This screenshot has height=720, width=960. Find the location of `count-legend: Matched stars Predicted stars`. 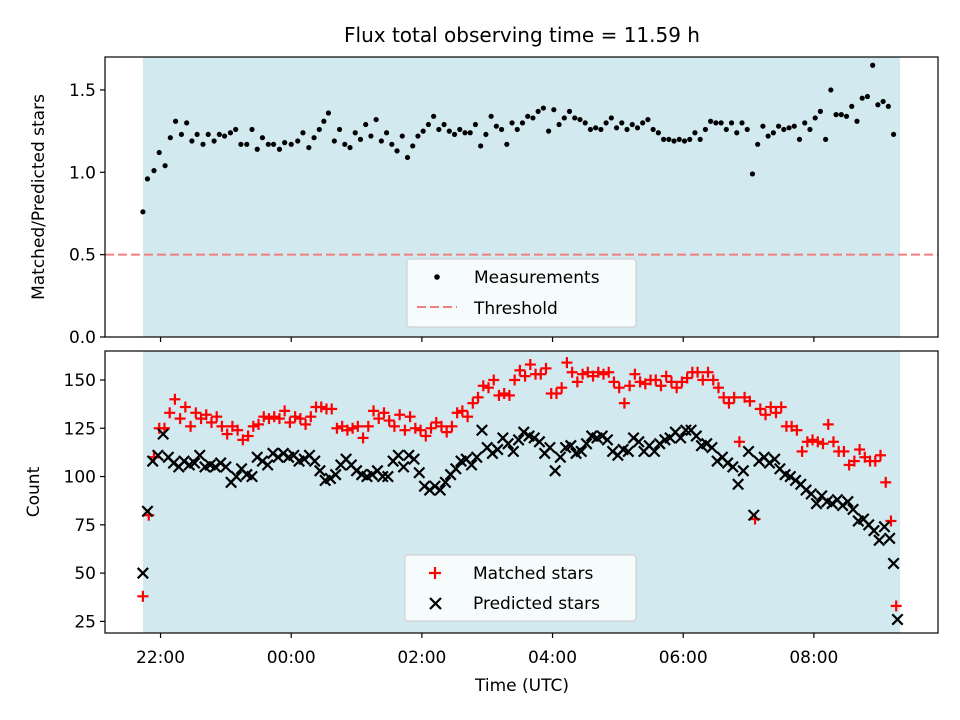

count-legend: Matched stars Predicted stars is located at coordinates (520, 588).